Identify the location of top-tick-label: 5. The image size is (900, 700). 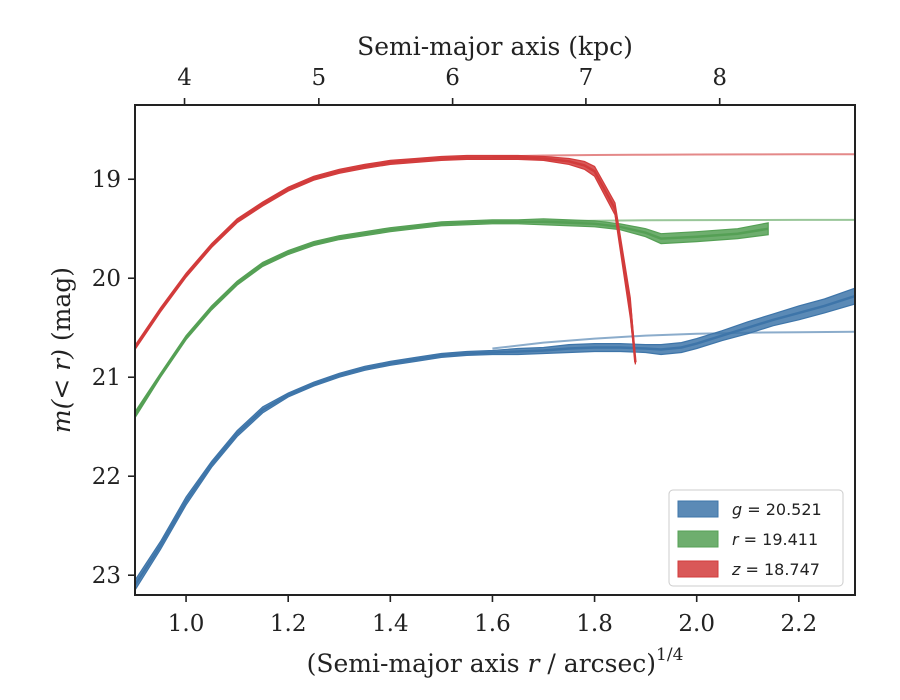
(319, 78).